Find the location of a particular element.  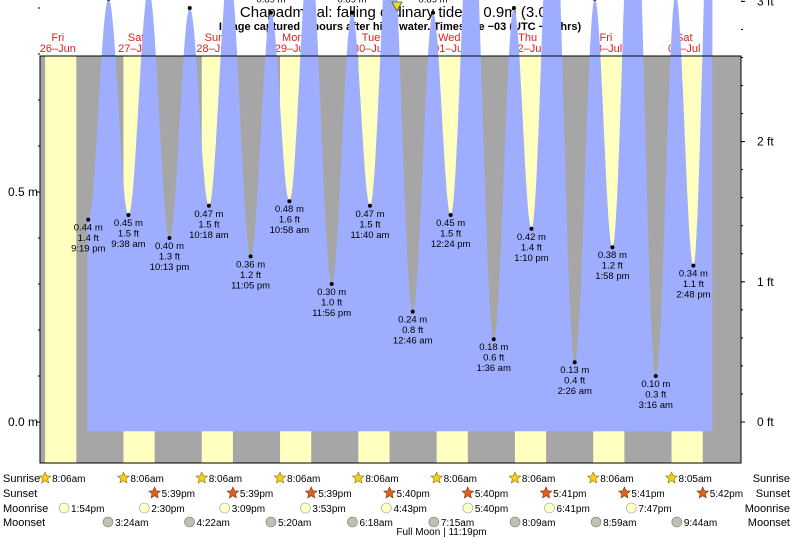

tide-label: 1:58 pm is located at coordinates (612, 276).